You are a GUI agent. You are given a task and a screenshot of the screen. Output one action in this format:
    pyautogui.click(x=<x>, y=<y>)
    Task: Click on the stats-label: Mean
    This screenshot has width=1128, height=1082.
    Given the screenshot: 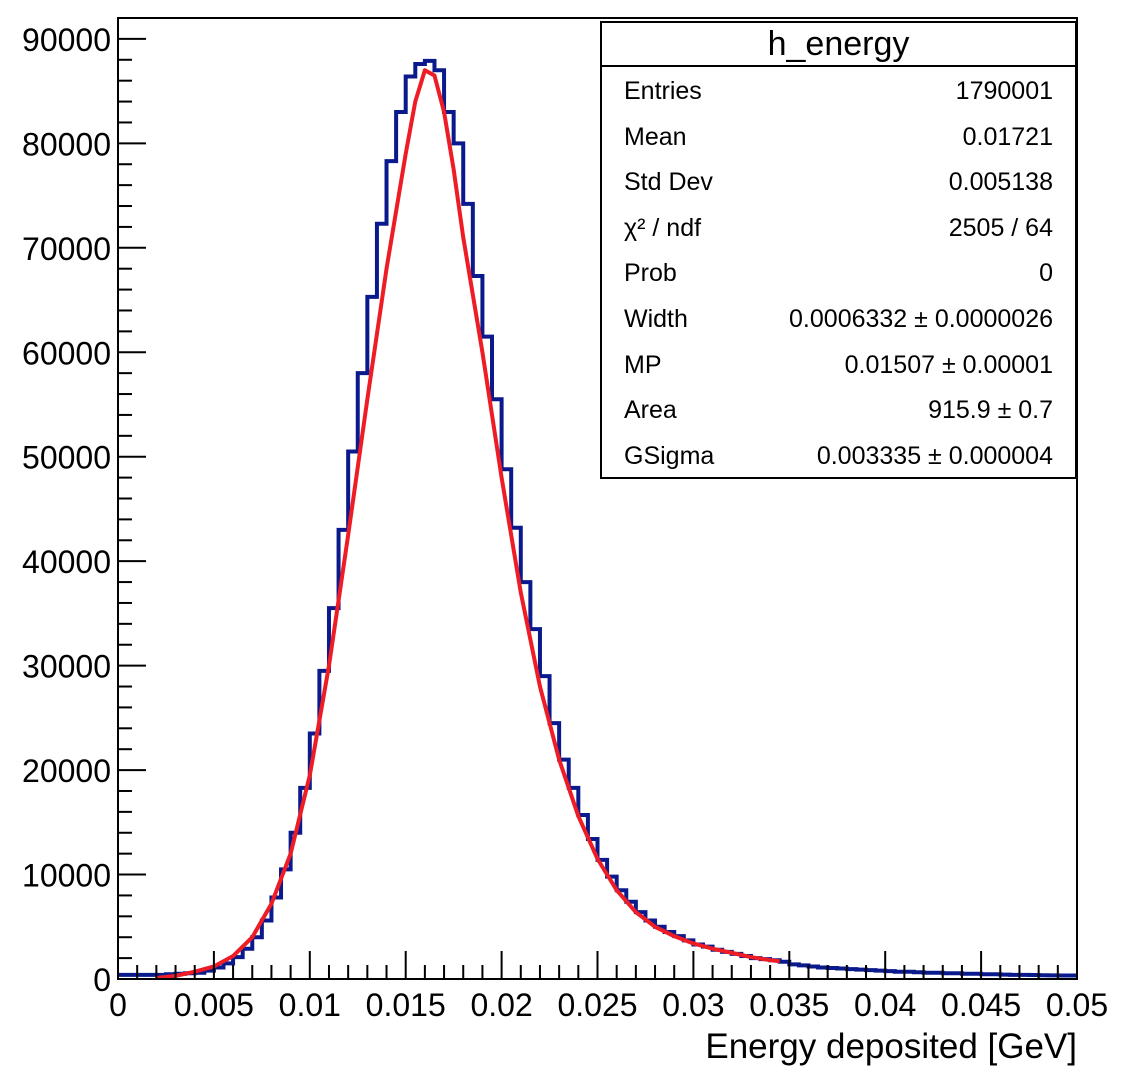 What is the action you would take?
    pyautogui.click(x=655, y=136)
    